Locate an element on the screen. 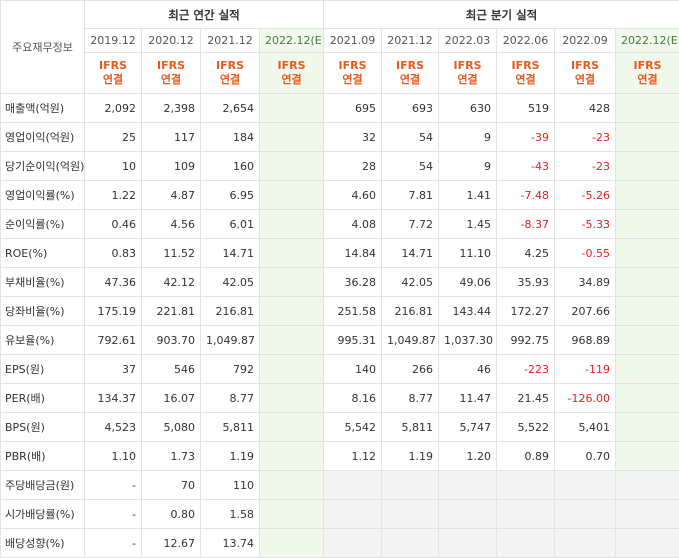 This screenshot has height=558, width=679. row-label: 매출액(억원) is located at coordinates (42, 108).